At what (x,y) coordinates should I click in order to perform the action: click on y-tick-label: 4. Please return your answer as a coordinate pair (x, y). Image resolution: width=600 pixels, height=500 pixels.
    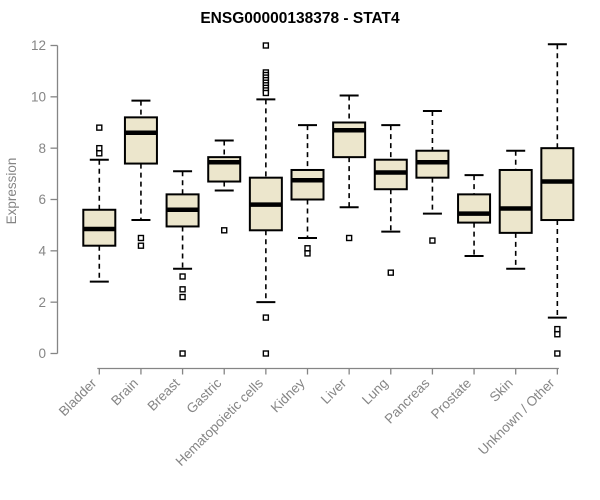
    Looking at the image, I should click on (42, 251).